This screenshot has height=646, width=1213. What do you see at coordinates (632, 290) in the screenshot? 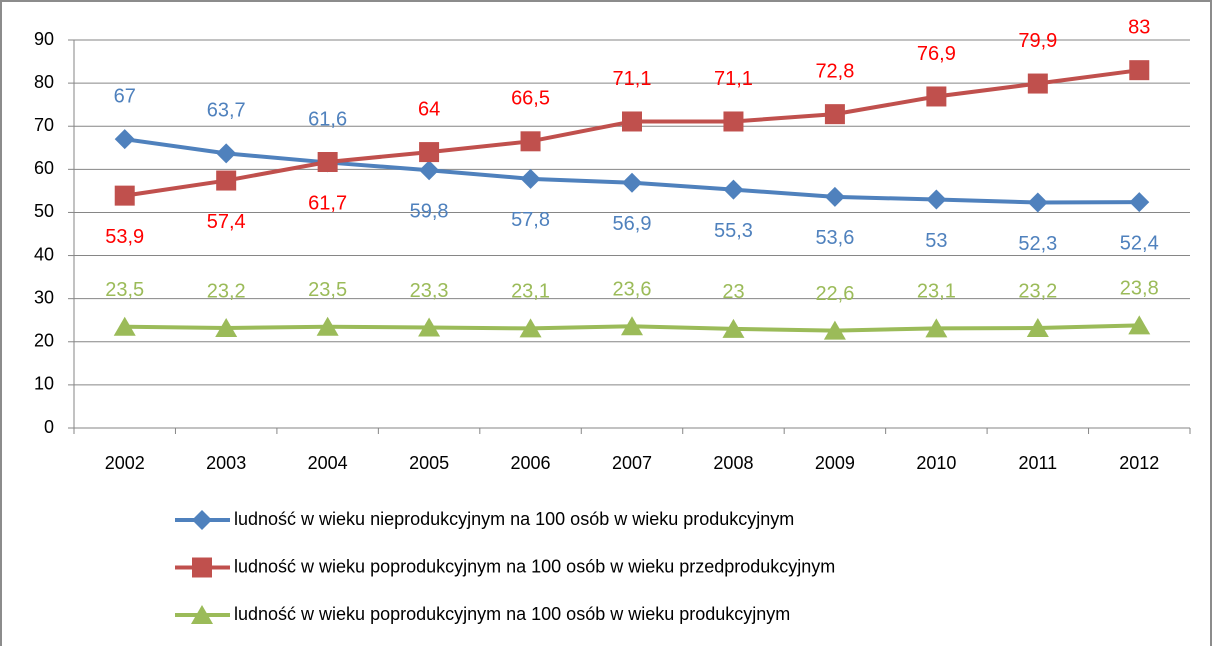
I see `data-label: 23,6` at bounding box center [632, 290].